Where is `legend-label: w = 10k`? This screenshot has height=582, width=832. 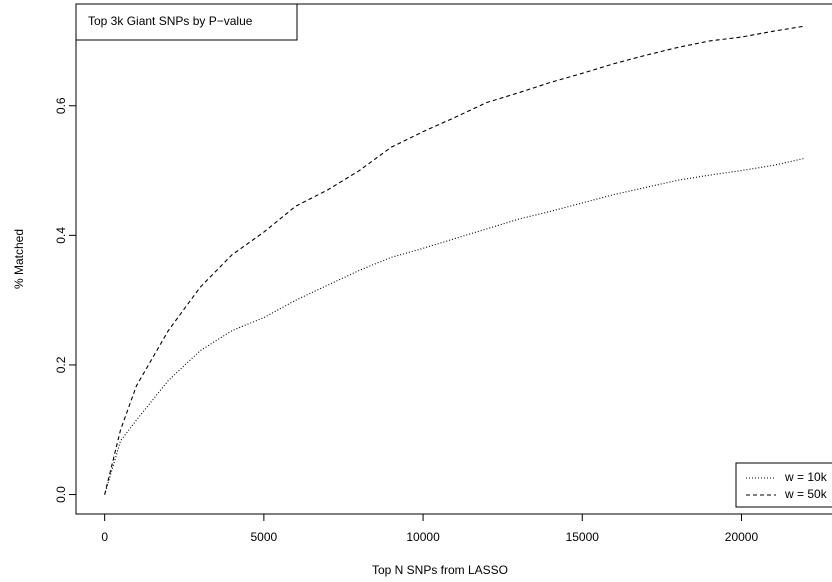 legend-label: w = 10k is located at coordinates (806, 477).